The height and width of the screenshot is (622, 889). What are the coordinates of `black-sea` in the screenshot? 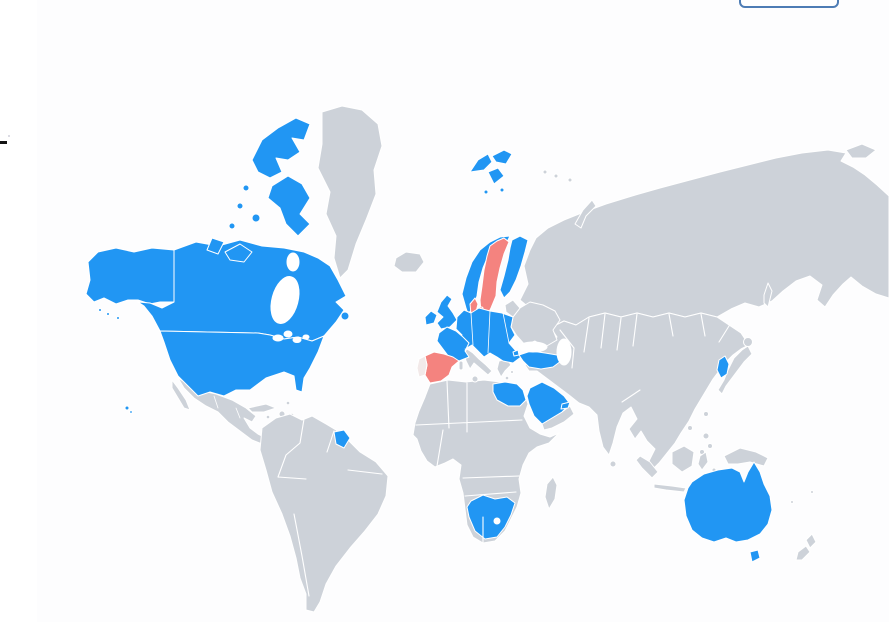 It's located at (533, 347).